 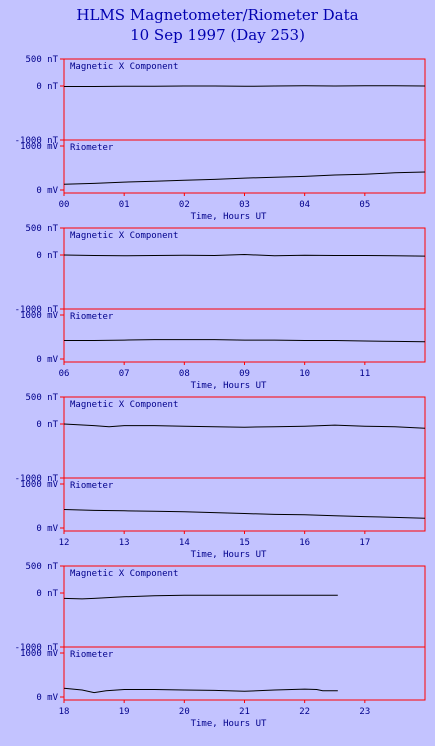 What do you see at coordinates (244, 543) in the screenshot?
I see `x-tick-label: 15` at bounding box center [244, 543].